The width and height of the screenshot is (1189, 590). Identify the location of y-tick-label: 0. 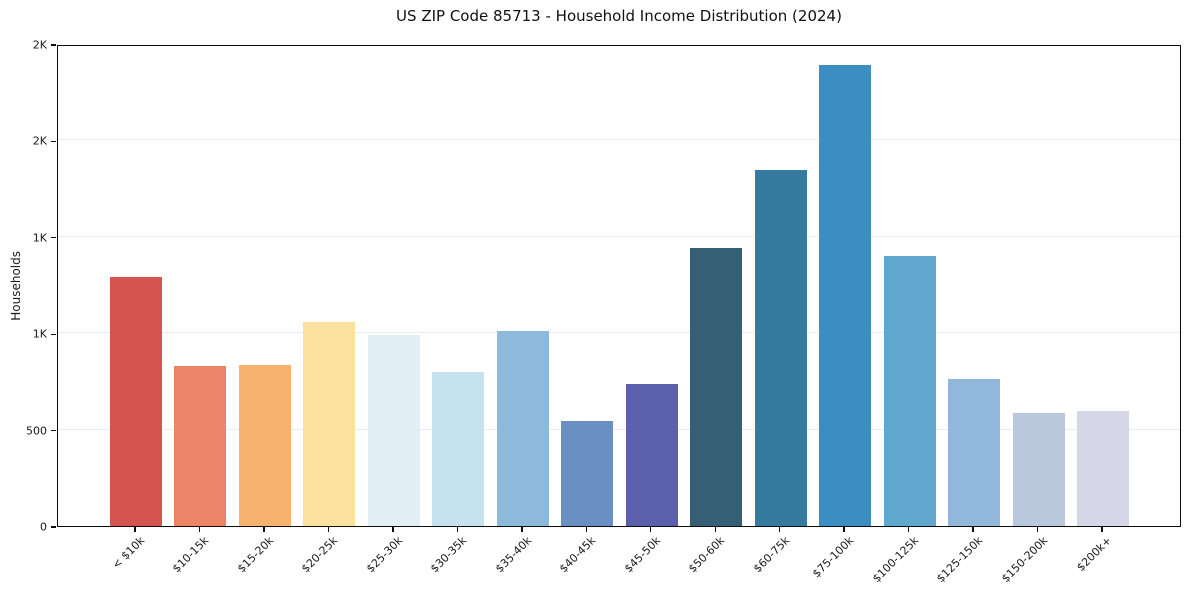
(43, 527).